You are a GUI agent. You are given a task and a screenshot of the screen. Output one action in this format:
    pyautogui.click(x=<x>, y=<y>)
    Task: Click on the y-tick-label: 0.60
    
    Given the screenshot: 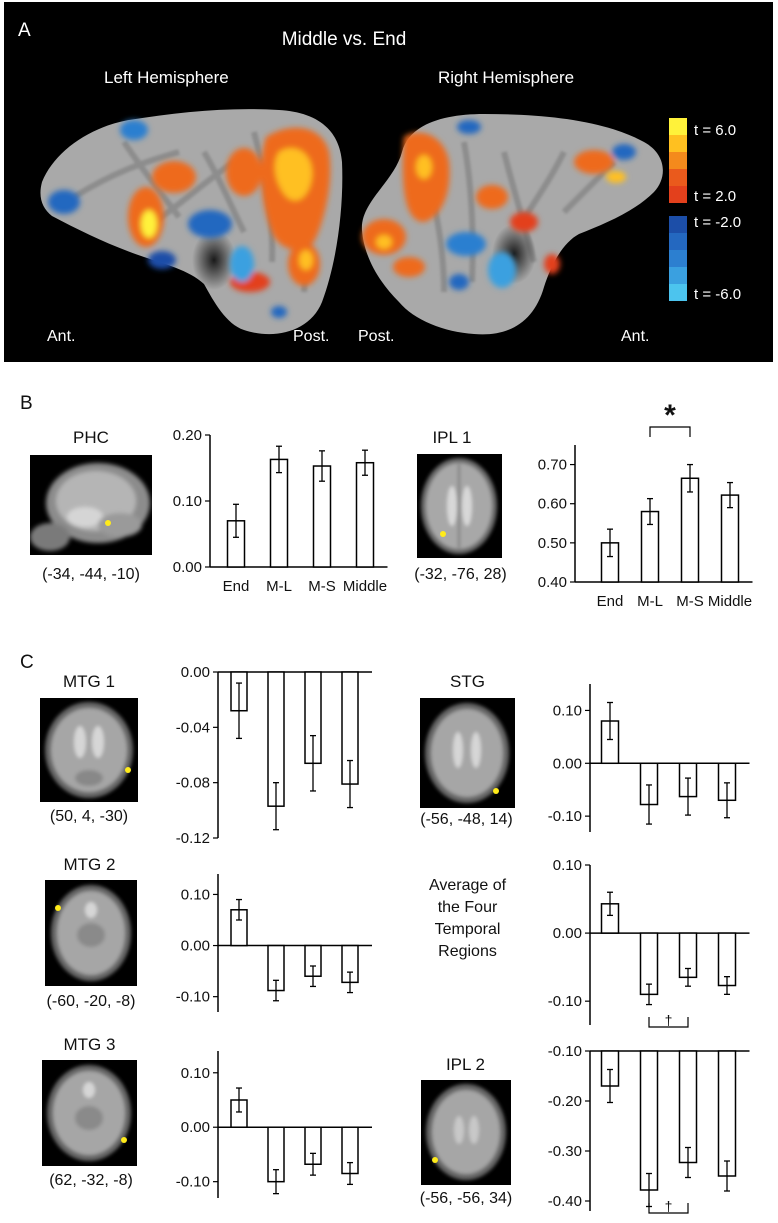 What is the action you would take?
    pyautogui.click(x=552, y=504)
    